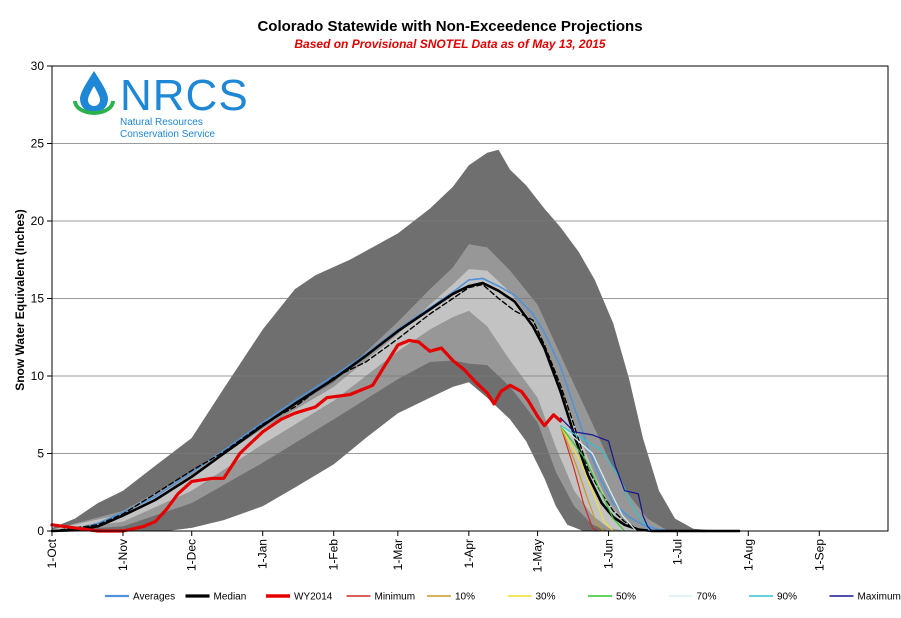 The image size is (901, 618). I want to click on series-minimum, so click(578, 478).